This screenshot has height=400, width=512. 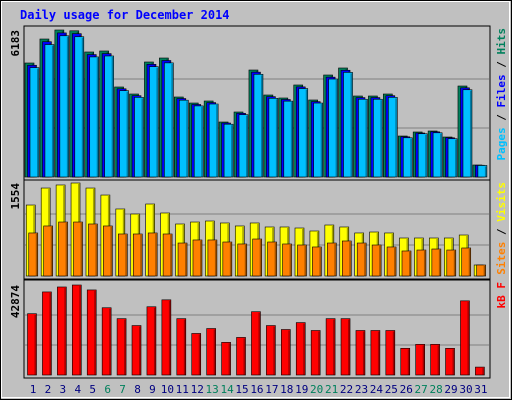 What do you see at coordinates (212, 389) in the screenshot?
I see `x-tick-label: 13` at bounding box center [212, 389].